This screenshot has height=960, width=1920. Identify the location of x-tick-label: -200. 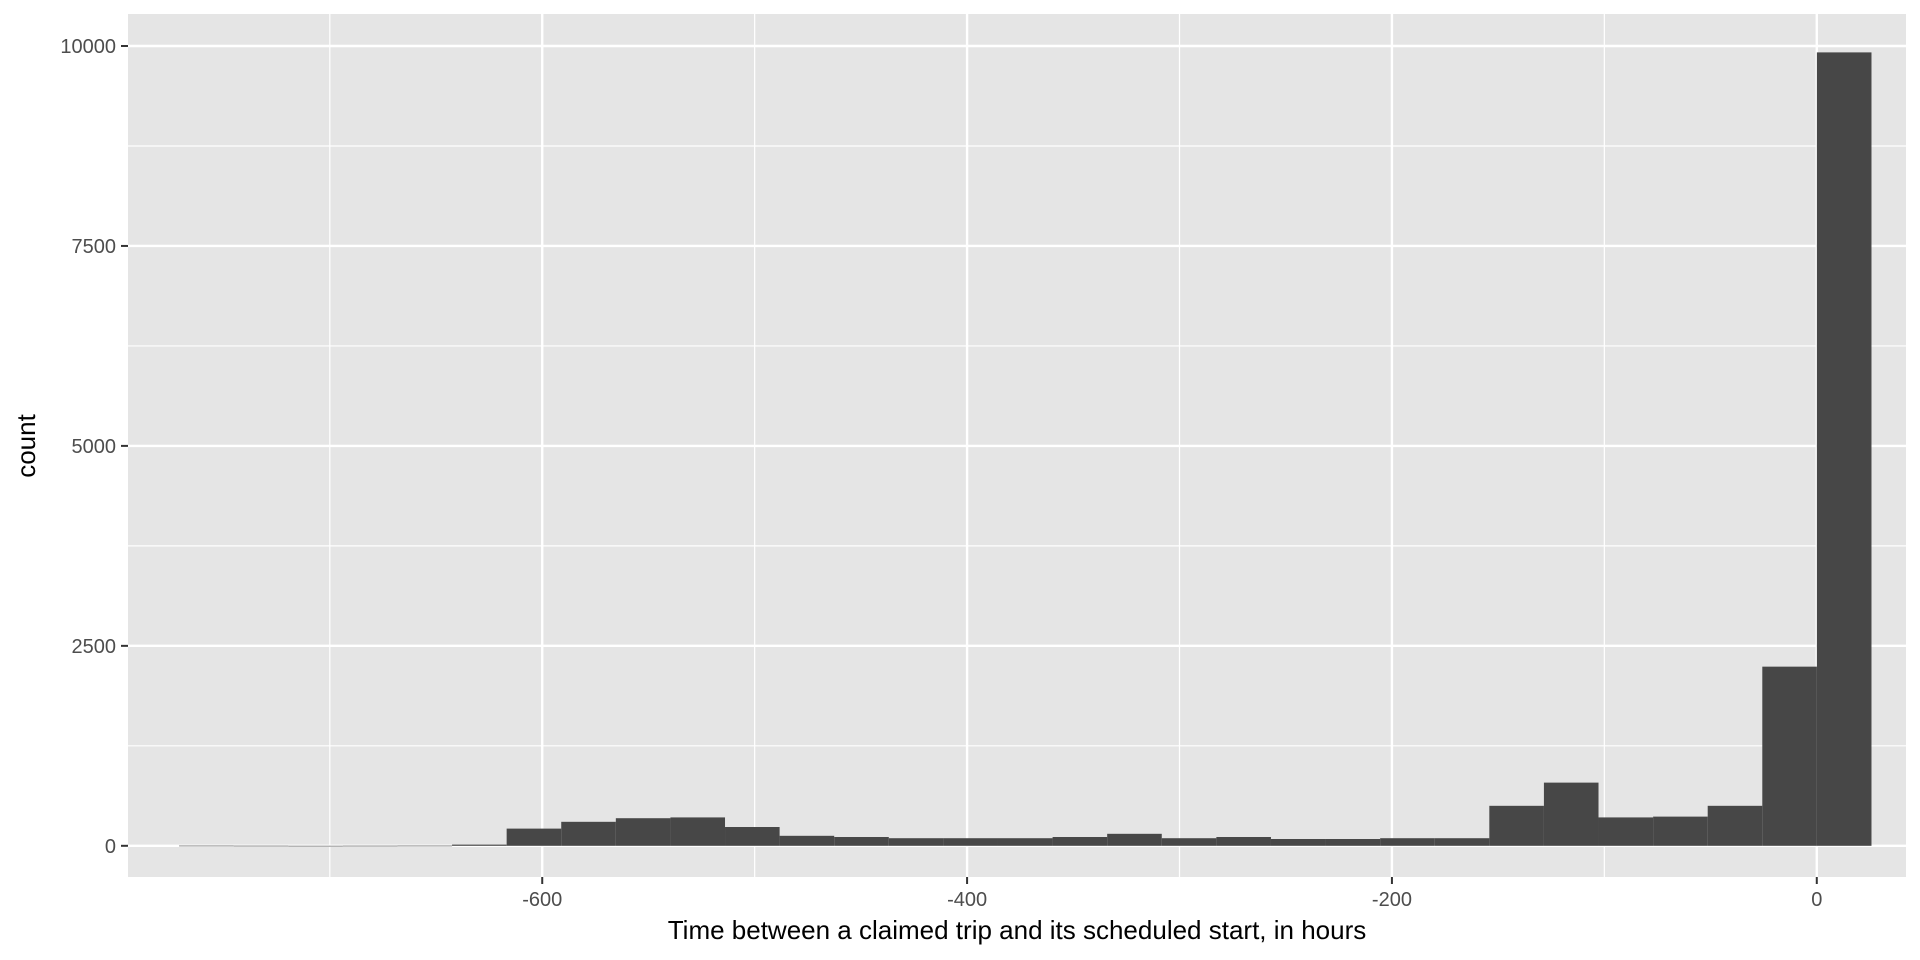
(1392, 900).